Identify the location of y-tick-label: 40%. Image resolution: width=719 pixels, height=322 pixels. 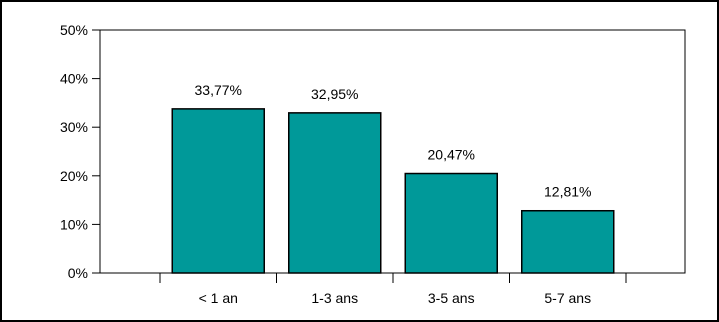
(74, 79).